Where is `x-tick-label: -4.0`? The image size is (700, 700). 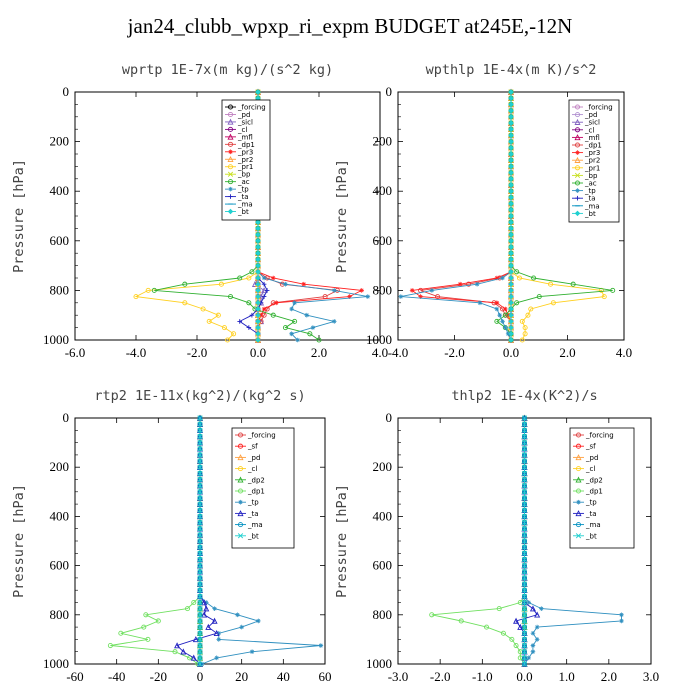
x-tick-label: -4.0 is located at coordinates (398, 352).